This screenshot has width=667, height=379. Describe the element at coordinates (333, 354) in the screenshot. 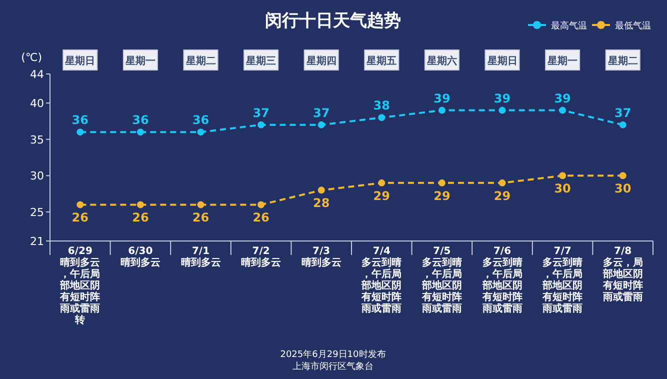

I see `text: 2025年6月29日10时发布` at that location.